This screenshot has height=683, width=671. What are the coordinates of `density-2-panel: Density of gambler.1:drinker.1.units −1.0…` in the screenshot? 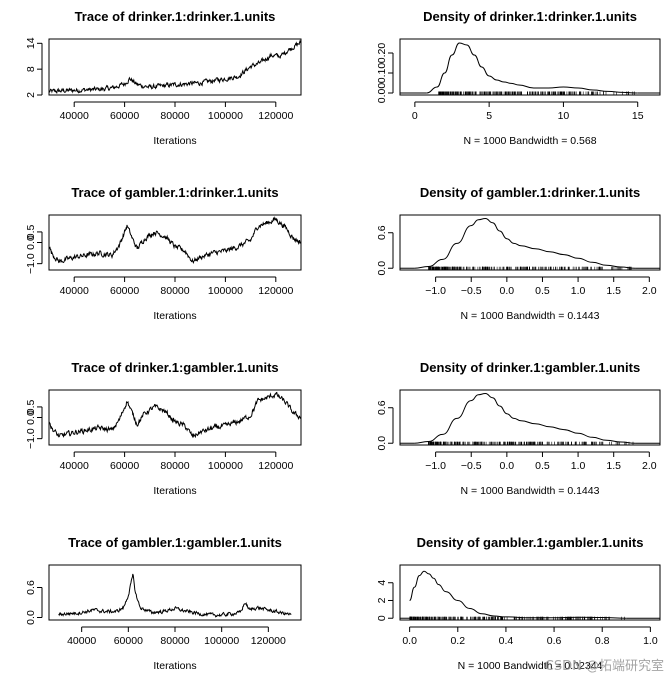 It's located at (518, 253).